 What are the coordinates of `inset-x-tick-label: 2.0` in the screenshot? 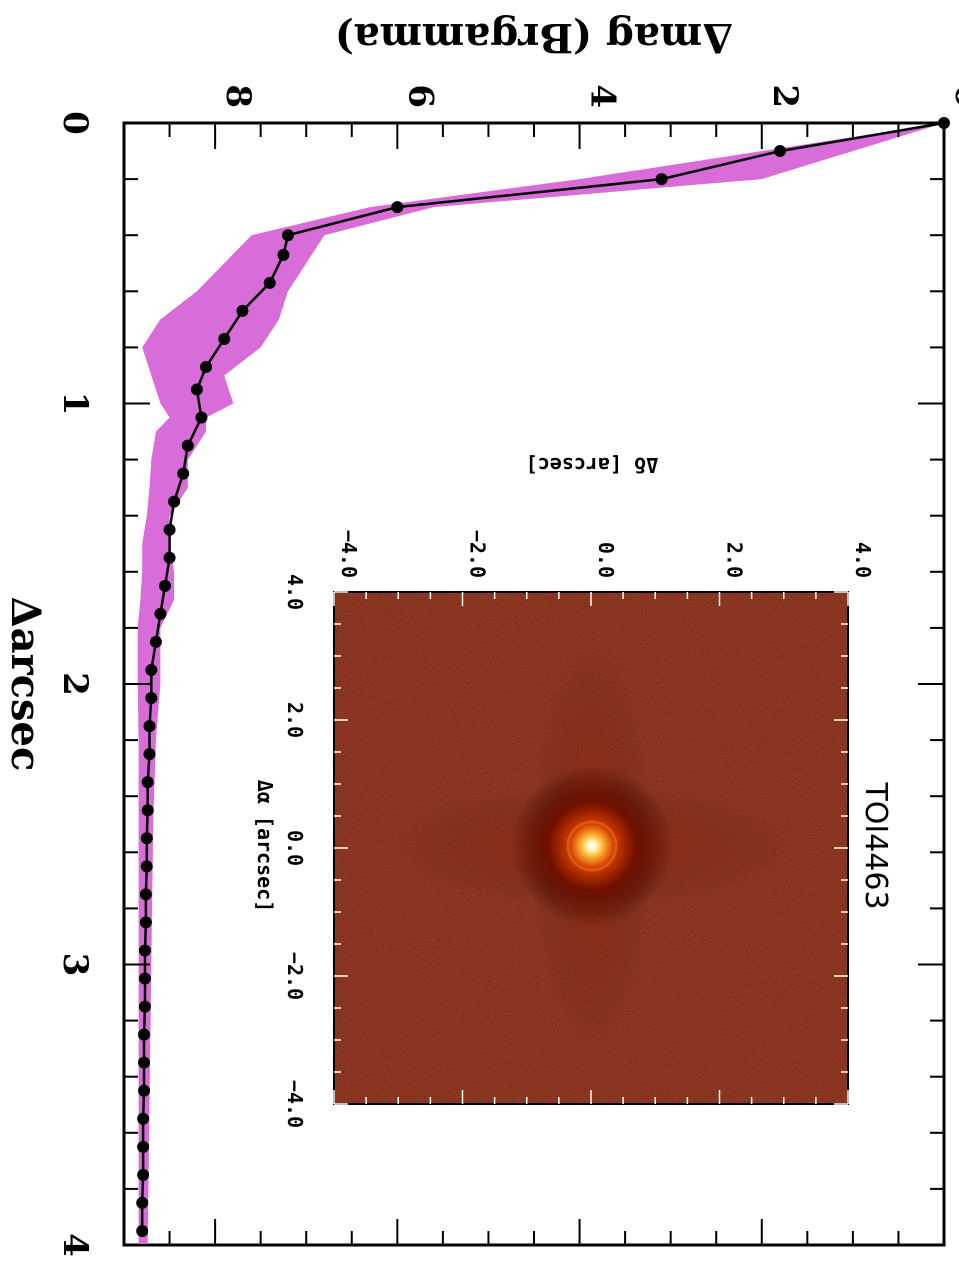 It's located at (295, 720).